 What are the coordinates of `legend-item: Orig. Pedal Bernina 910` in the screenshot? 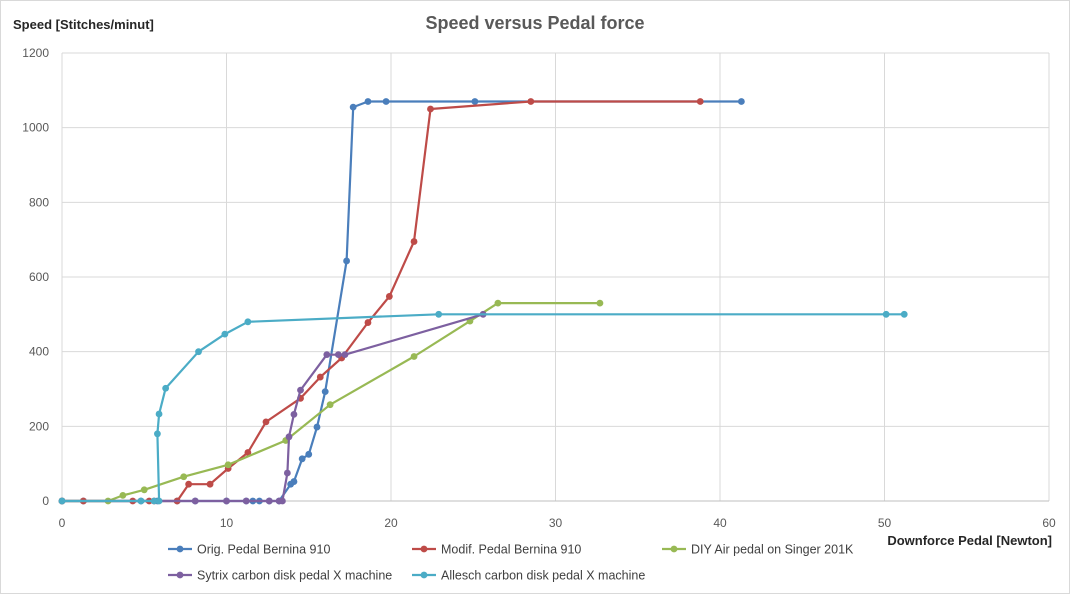 It's located at (249, 550).